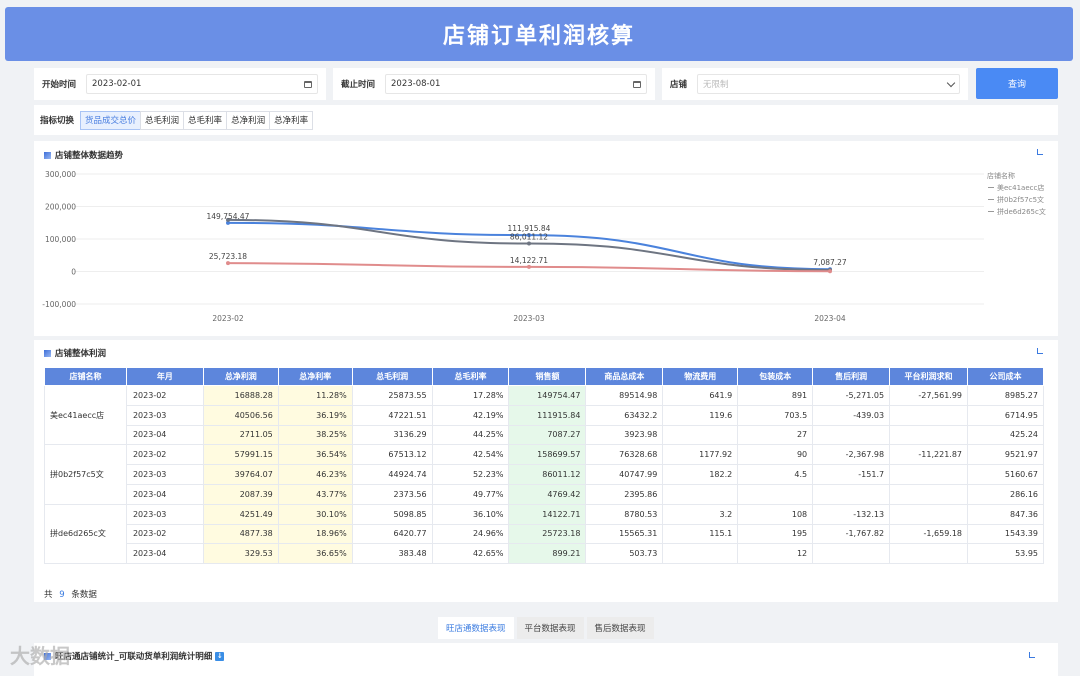 This screenshot has width=1080, height=676. What do you see at coordinates (1005, 455) in the screenshot?
I see `table-cell: 9521.97` at bounding box center [1005, 455].